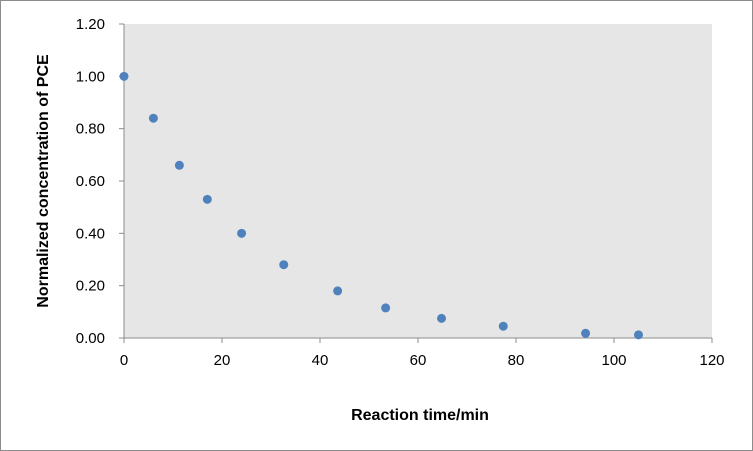 The height and width of the screenshot is (451, 753). Describe the element at coordinates (420, 415) in the screenshot. I see `x-axis-title: Reaction time/min` at that location.